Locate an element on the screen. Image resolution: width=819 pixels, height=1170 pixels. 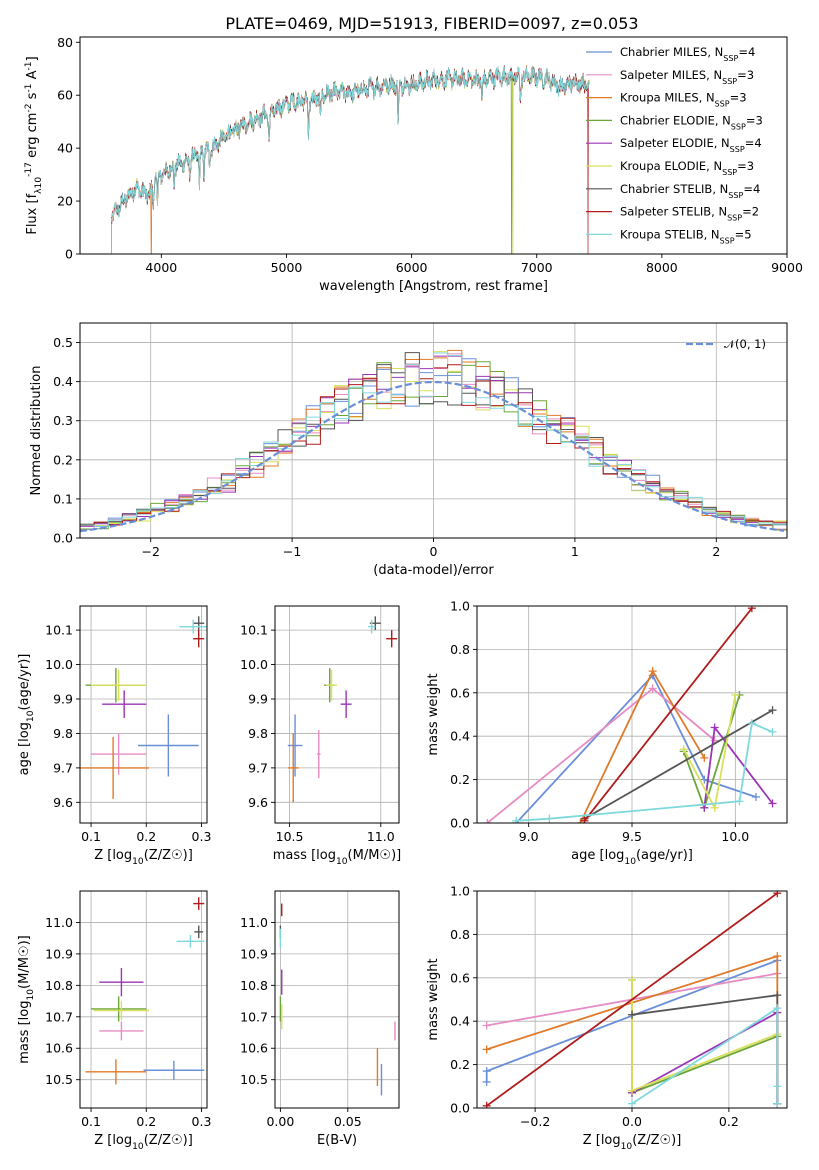
spectrum-line-kroupa-stelib is located at coordinates (350, 144).